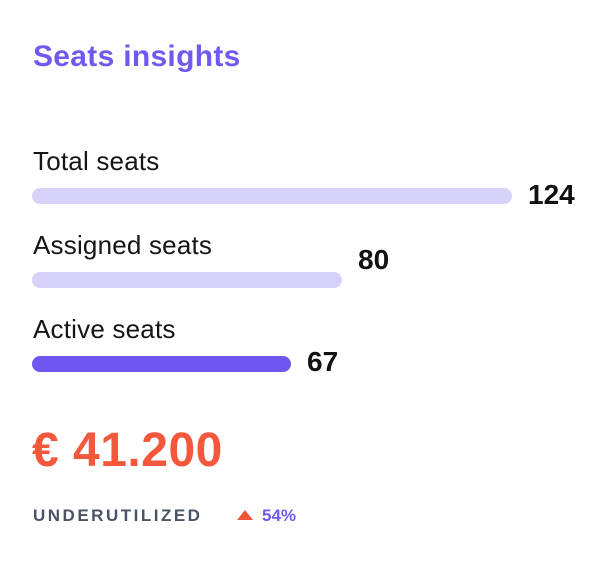  Describe the element at coordinates (272, 196) in the screenshot. I see `total-seats-bar` at that location.